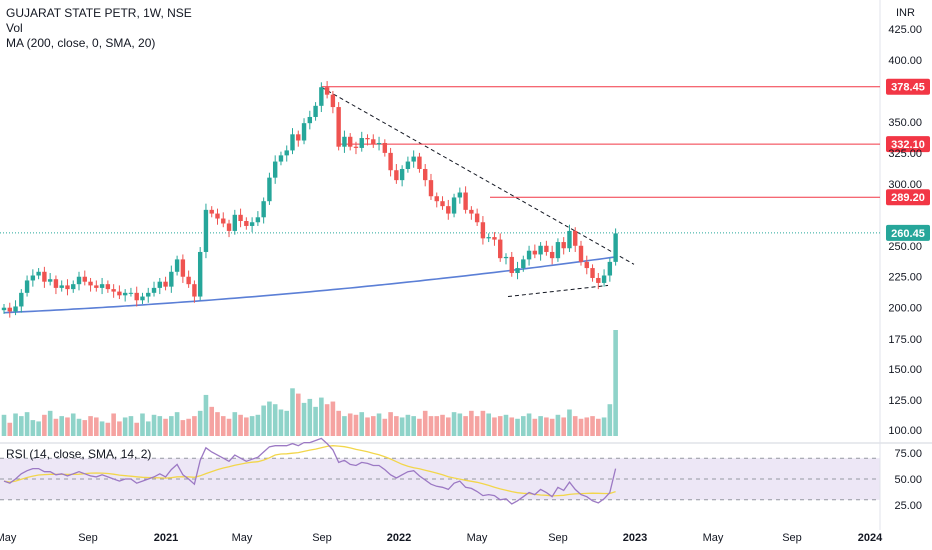 The width and height of the screenshot is (932, 550). I want to click on symbol-label: GUJARAT STATE PETR, 1W, NSE, so click(99, 13).